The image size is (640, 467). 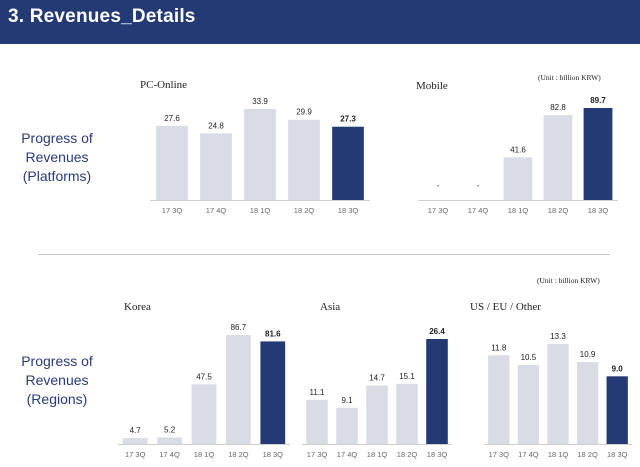 I want to click on chart-mobile: - 17 3Q - 17 4Q 41.6 18 1Q 82.8 18 2Q 89.7 18 3Q, so click(x=518, y=155).